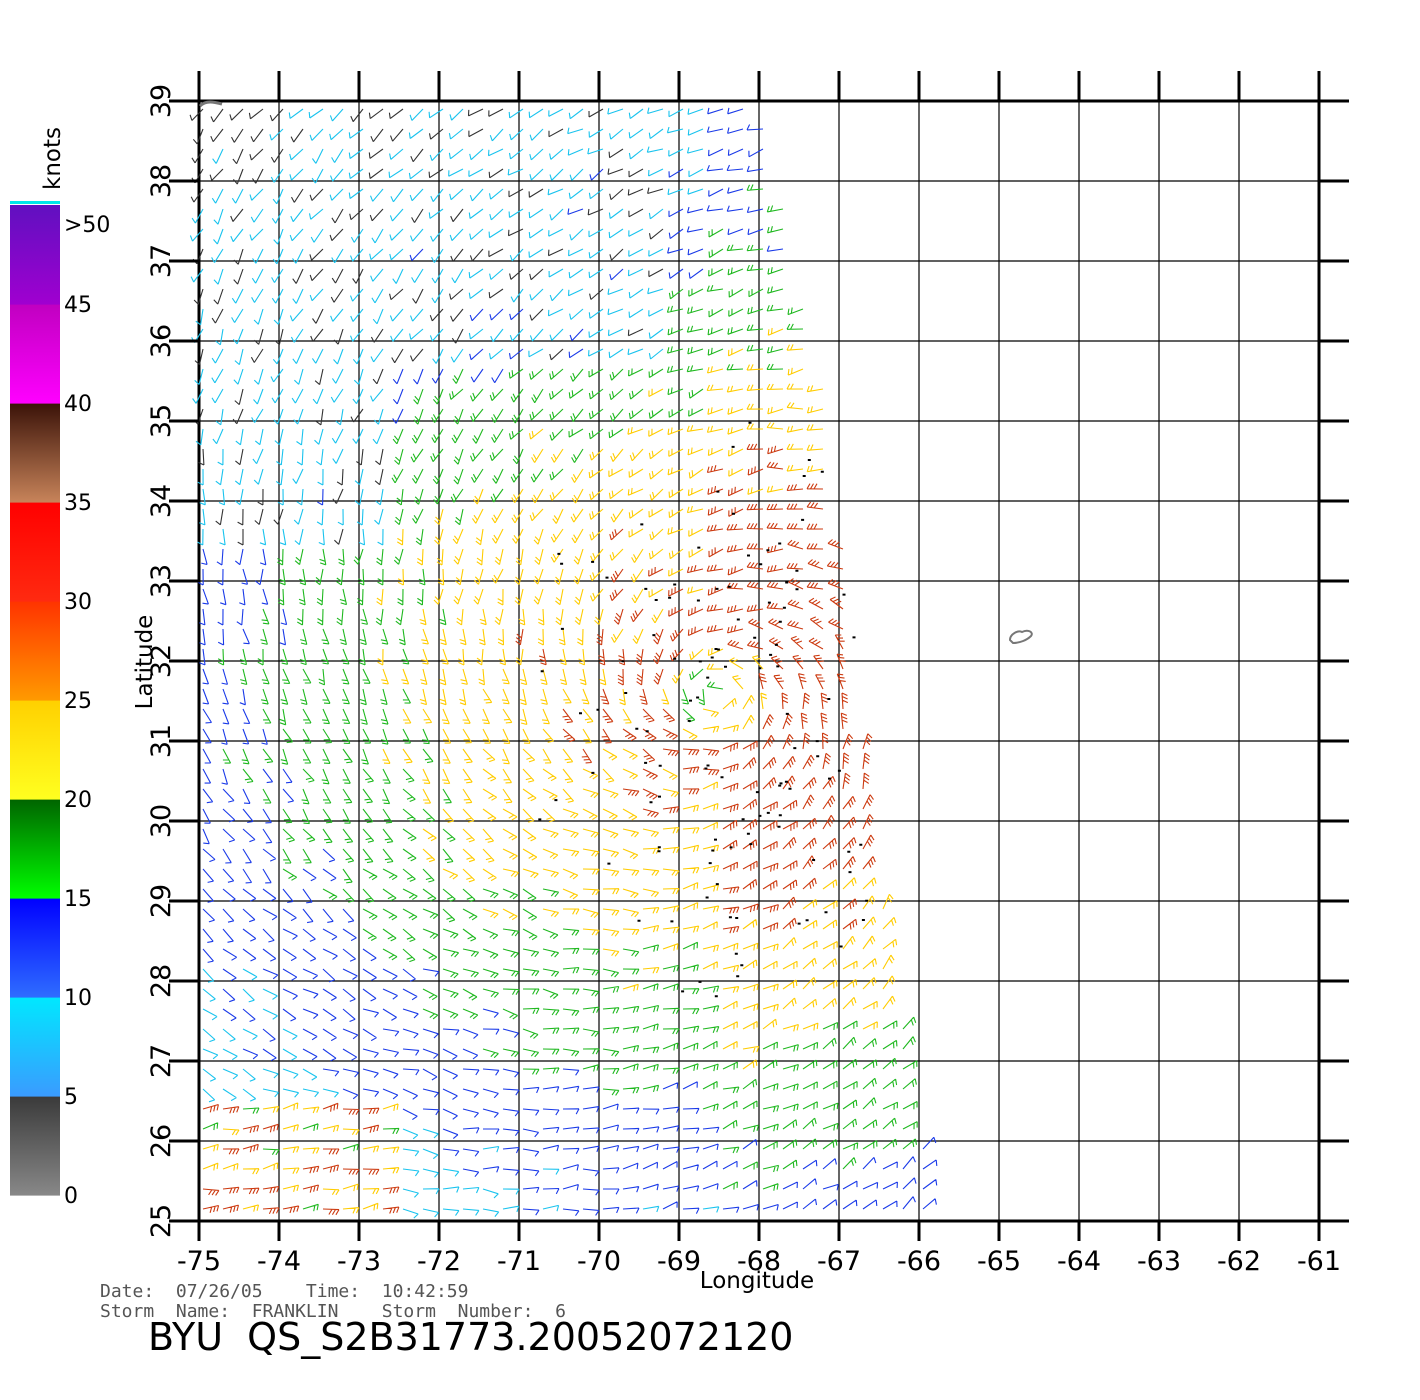  What do you see at coordinates (1239, 1261) in the screenshot?
I see `longitude-tick-label: -62` at bounding box center [1239, 1261].